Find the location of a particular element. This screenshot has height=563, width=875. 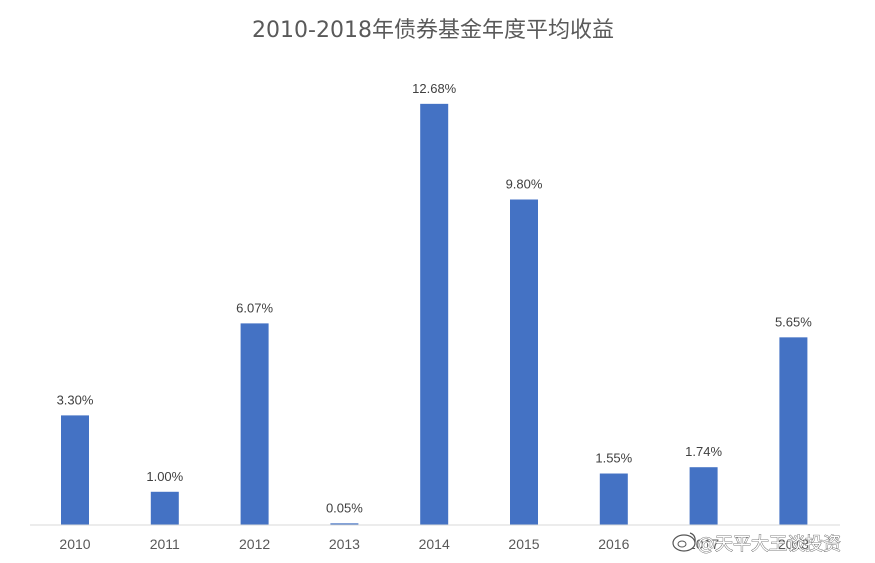

data-label-2013: 0.05% is located at coordinates (344, 507).